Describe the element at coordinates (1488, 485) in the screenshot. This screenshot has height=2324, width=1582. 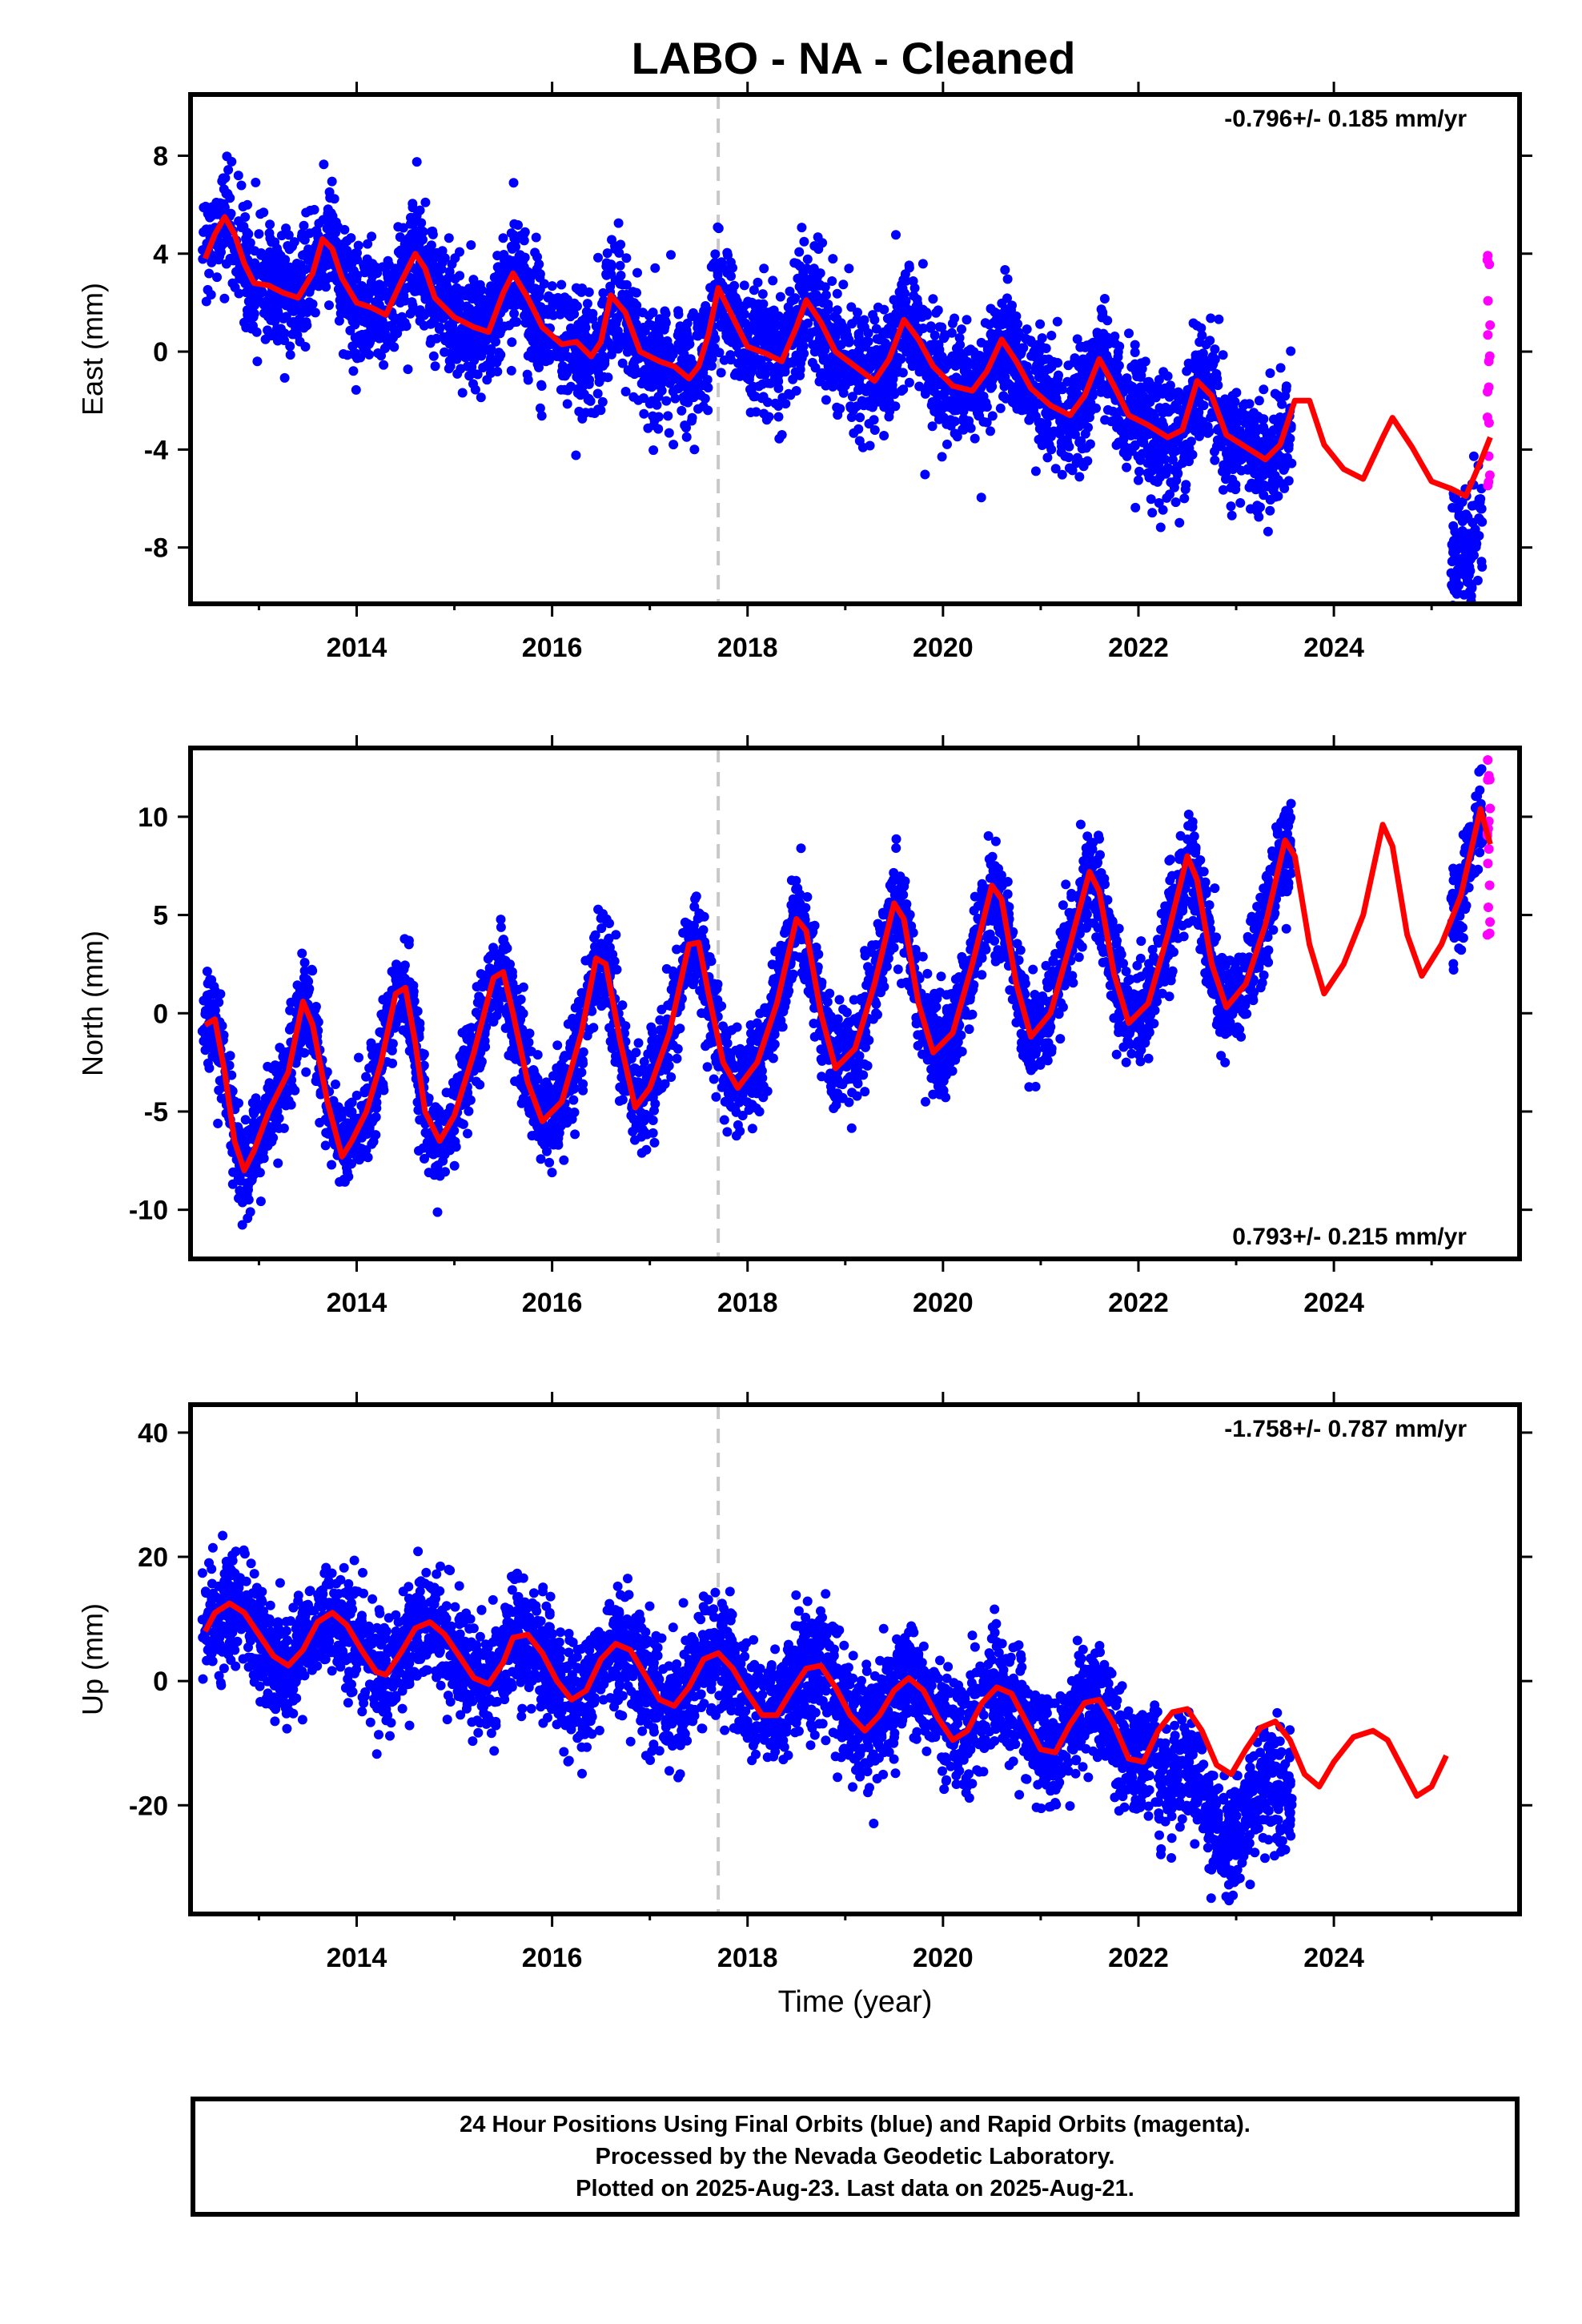
I see `rapid-data-point` at that location.